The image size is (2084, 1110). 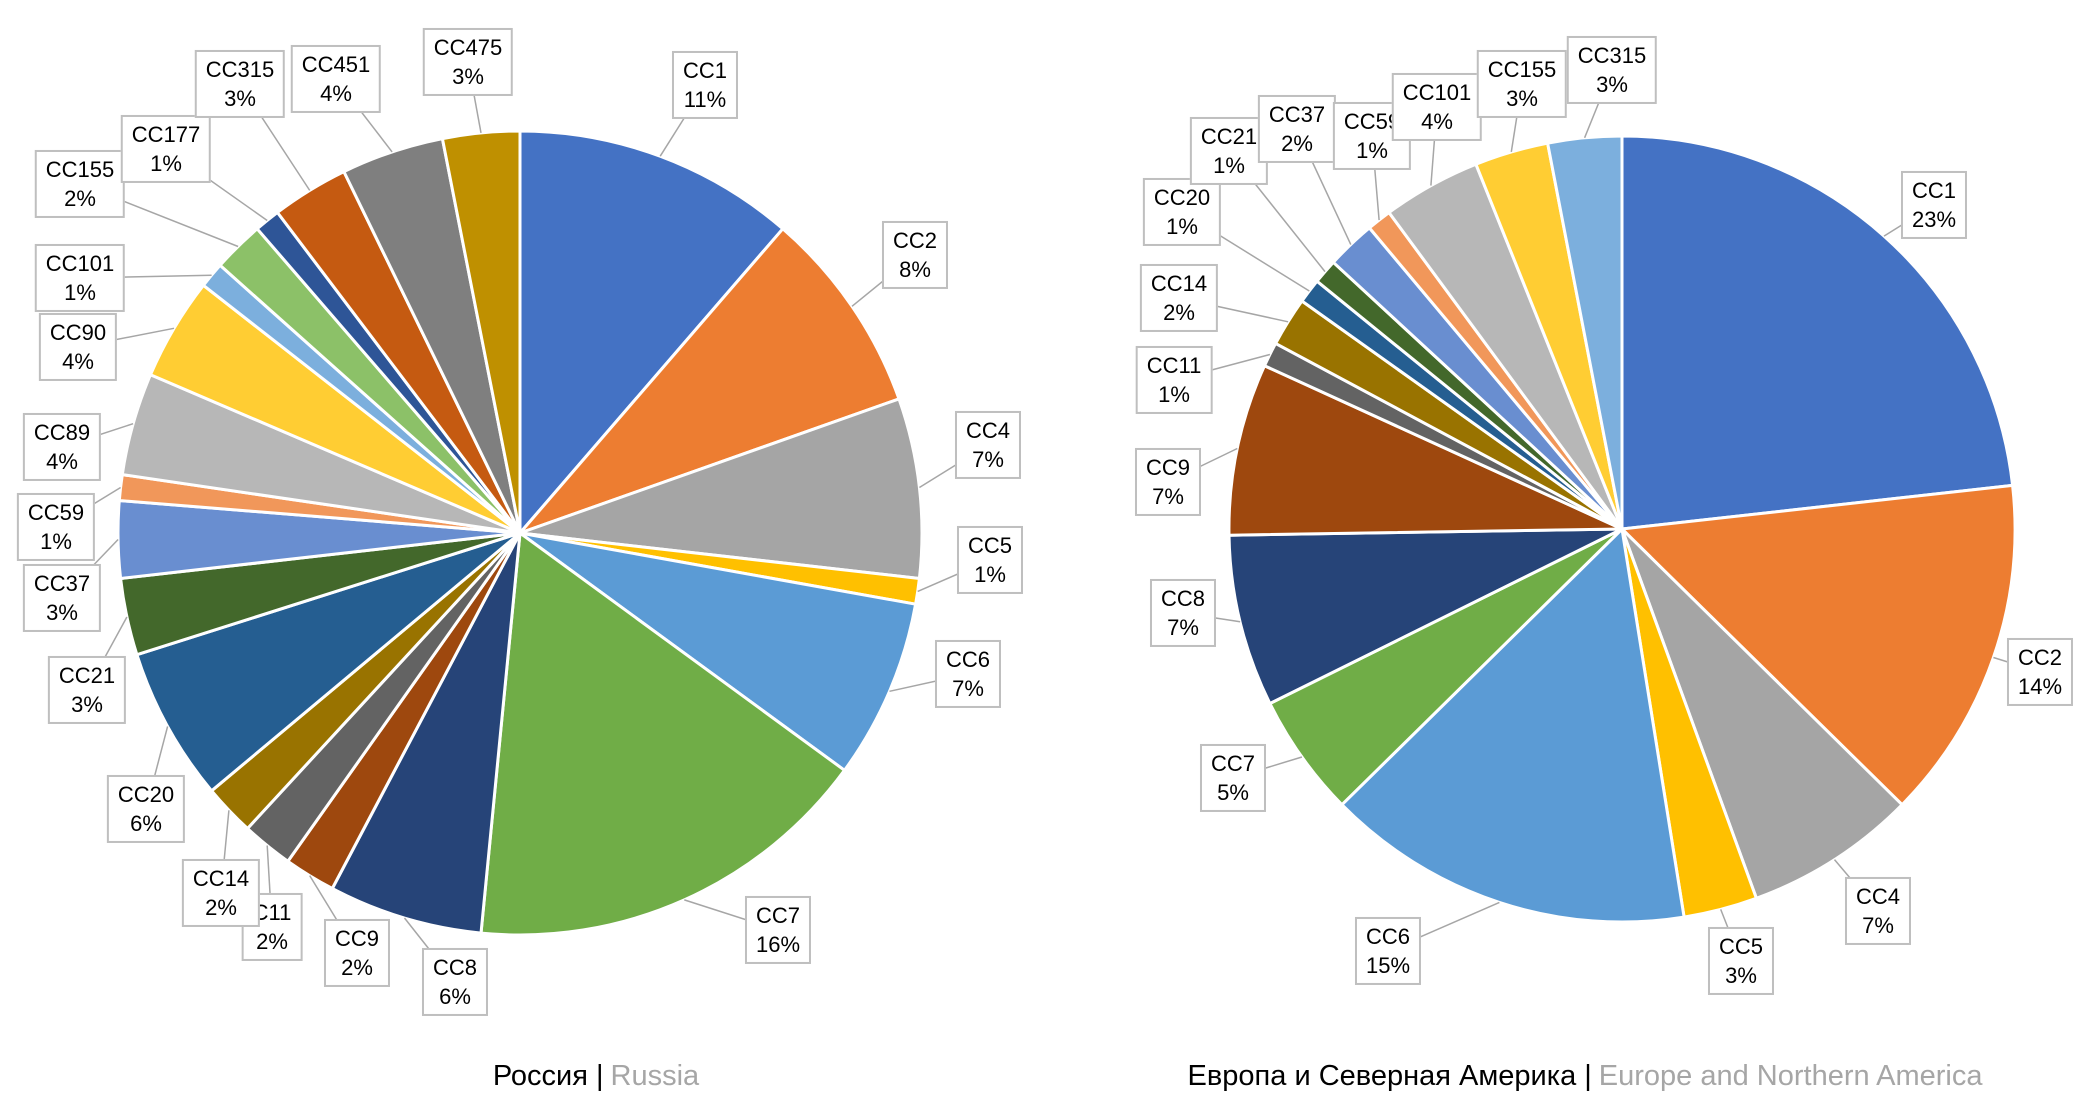 What do you see at coordinates (145, 276) in the screenshot?
I see `leader-line-russia-CC101` at bounding box center [145, 276].